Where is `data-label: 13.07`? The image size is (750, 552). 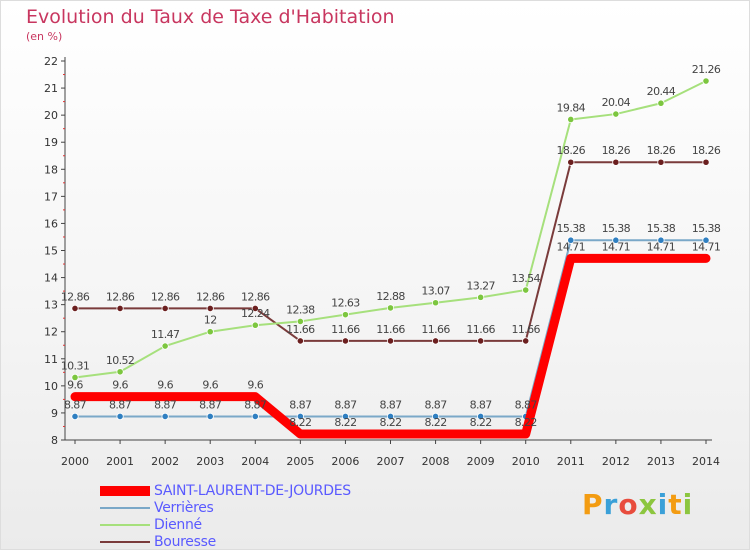
data-label: 13.07 is located at coordinates (435, 291).